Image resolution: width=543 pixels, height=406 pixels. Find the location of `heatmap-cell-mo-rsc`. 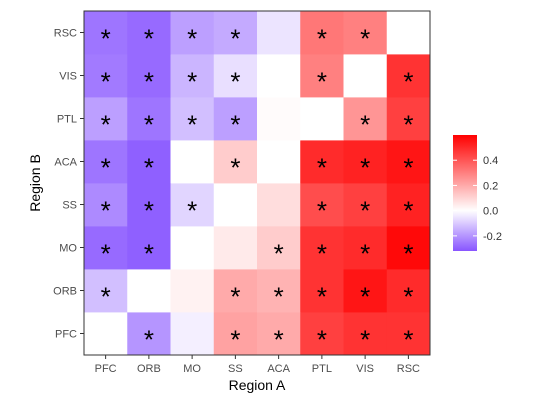

heatmap-cell-mo-rsc is located at coordinates (192, 33).